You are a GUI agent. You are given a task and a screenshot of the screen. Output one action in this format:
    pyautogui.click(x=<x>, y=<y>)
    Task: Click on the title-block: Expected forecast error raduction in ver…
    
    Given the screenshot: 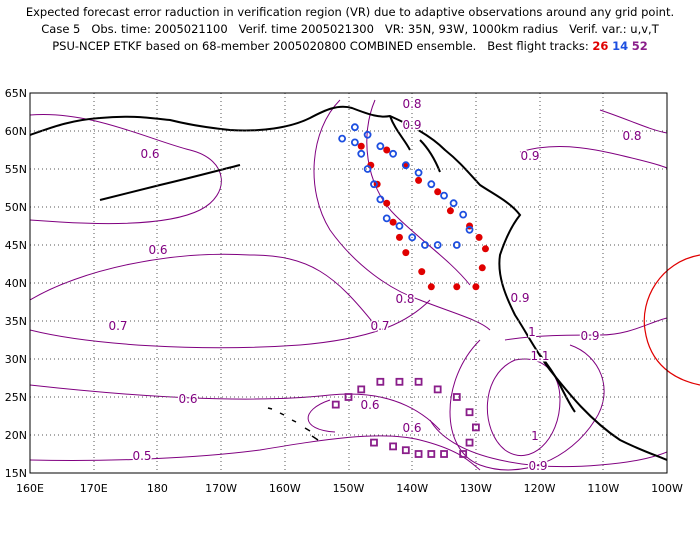 What is the action you would take?
    pyautogui.click(x=350, y=29)
    